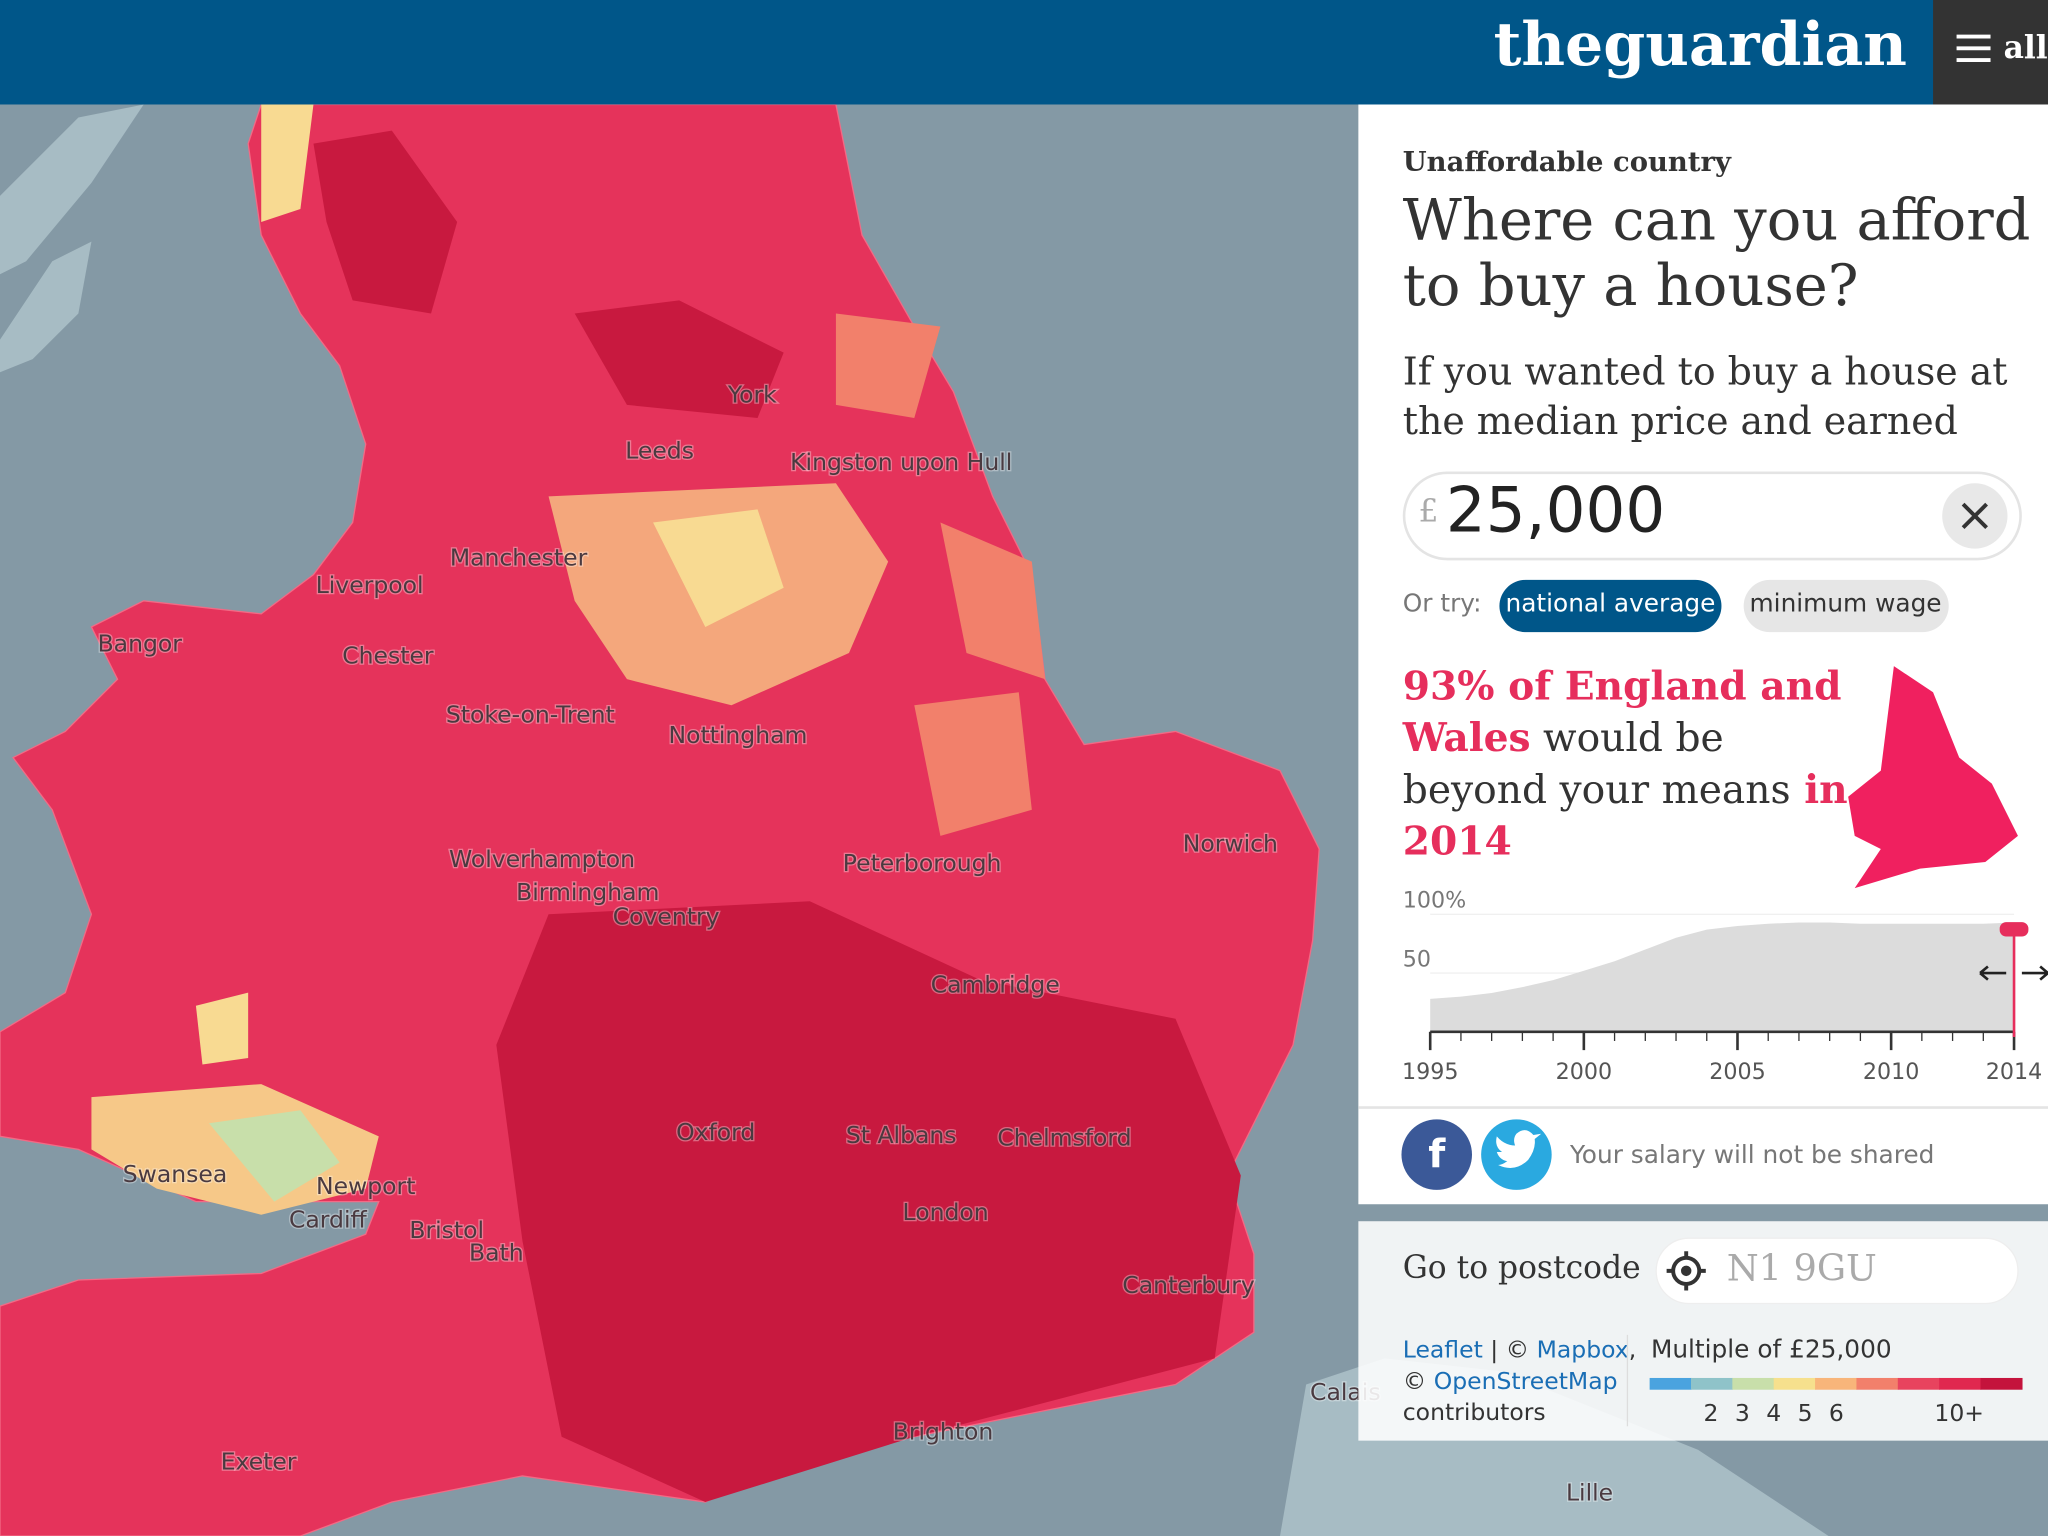  Describe the element at coordinates (1622, 687) in the screenshot. I see `result-line: 93% of England and` at that location.